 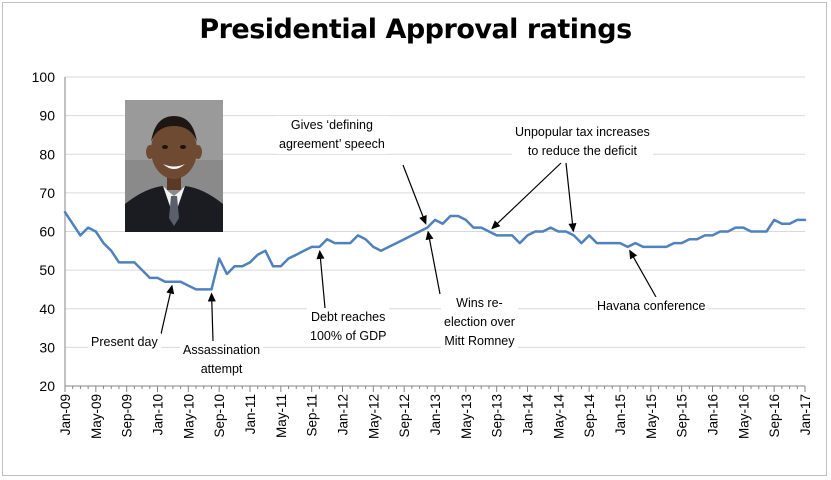 What do you see at coordinates (582, 132) in the screenshot?
I see `annotation-text: Unpopular tax increases` at bounding box center [582, 132].